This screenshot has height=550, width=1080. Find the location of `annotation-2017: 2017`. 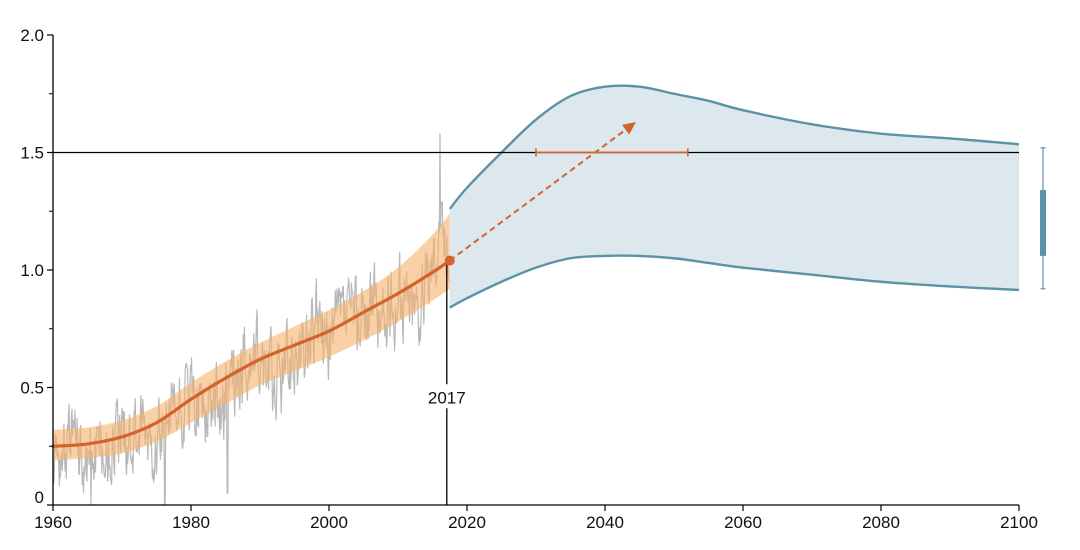

annotation-2017: 2017 is located at coordinates (447, 397).